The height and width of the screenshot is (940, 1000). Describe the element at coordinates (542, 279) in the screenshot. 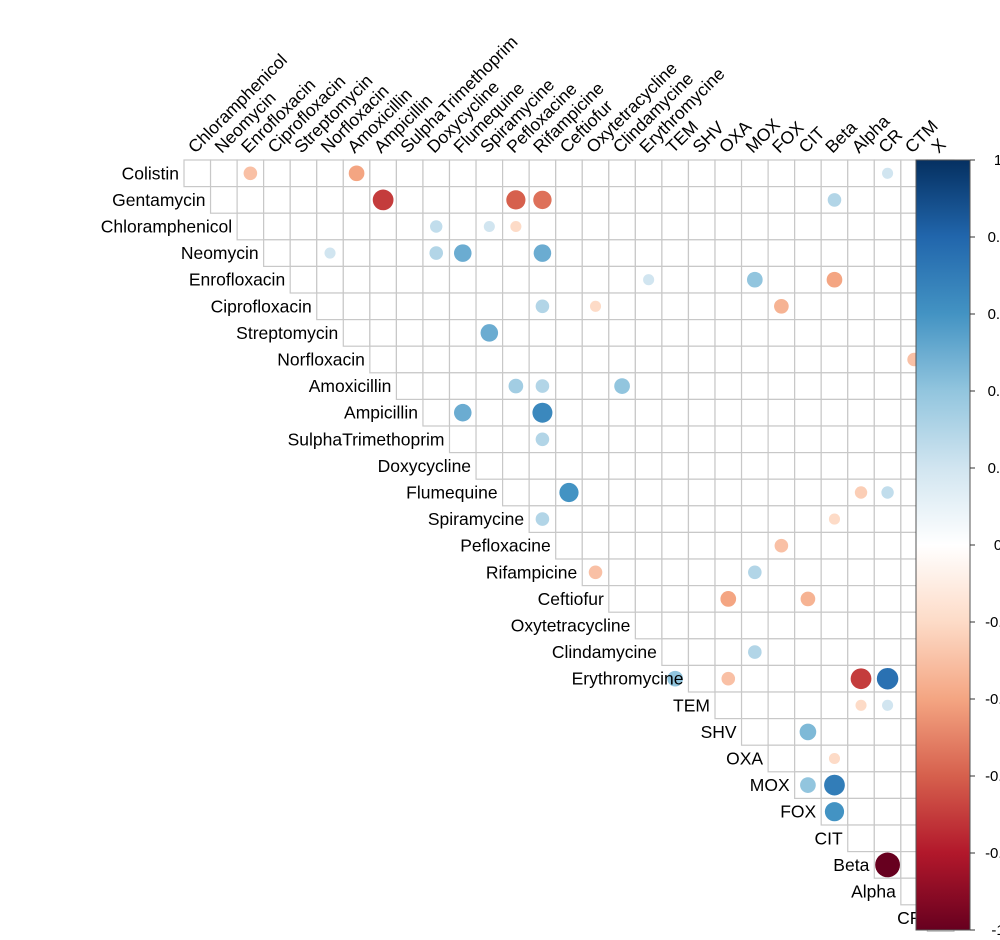

I see `grid-cell-enrofloxacin-rifampicine` at that location.